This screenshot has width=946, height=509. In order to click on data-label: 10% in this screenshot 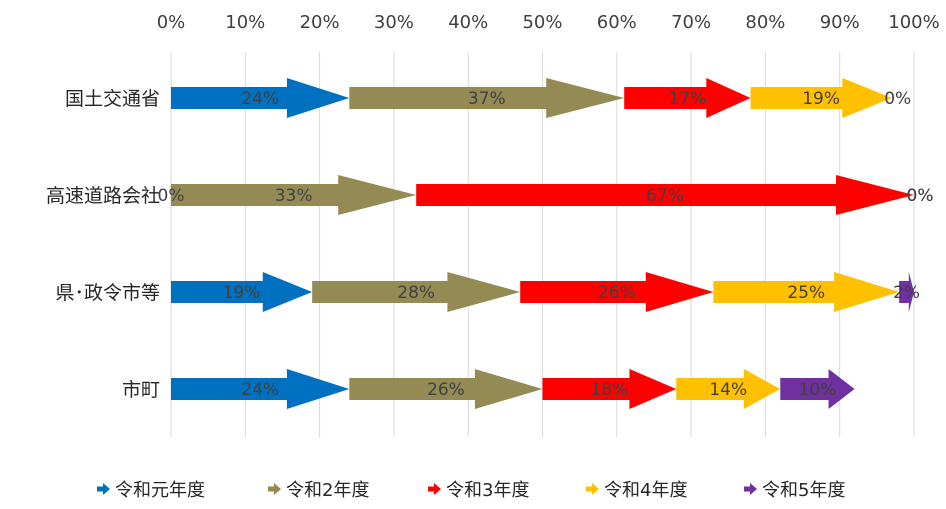, I will do `click(818, 390)`.